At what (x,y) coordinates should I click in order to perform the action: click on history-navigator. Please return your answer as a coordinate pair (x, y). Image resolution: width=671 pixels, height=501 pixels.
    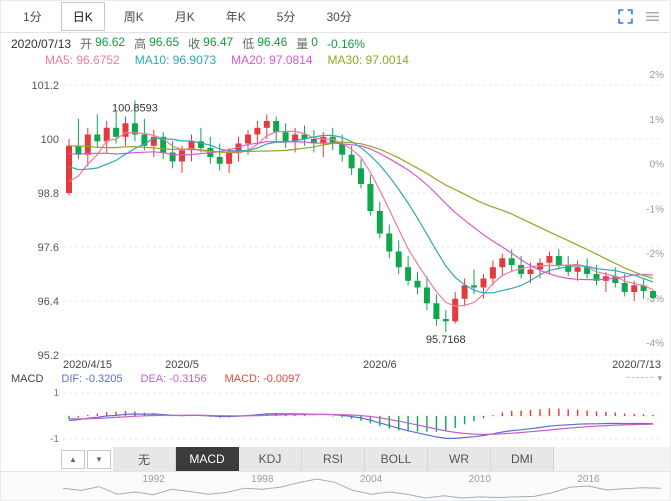
    Looking at the image, I should click on (336, 486).